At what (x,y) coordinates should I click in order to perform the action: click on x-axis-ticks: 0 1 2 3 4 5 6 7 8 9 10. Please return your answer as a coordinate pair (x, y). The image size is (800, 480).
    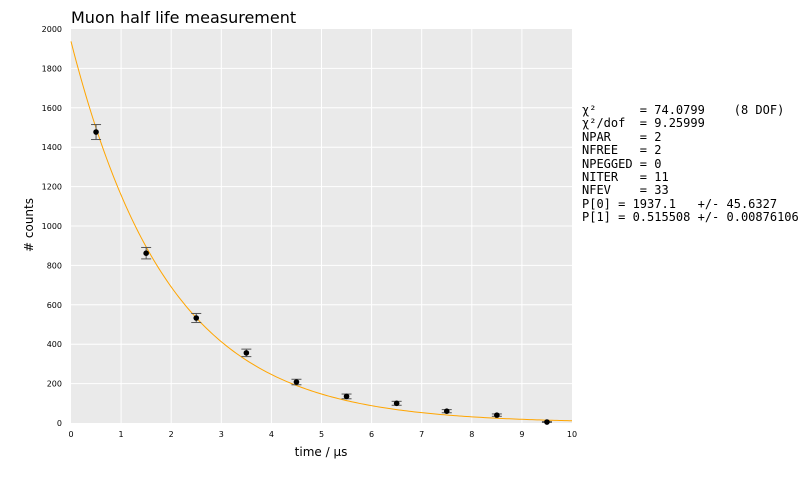
    Looking at the image, I should click on (322, 434).